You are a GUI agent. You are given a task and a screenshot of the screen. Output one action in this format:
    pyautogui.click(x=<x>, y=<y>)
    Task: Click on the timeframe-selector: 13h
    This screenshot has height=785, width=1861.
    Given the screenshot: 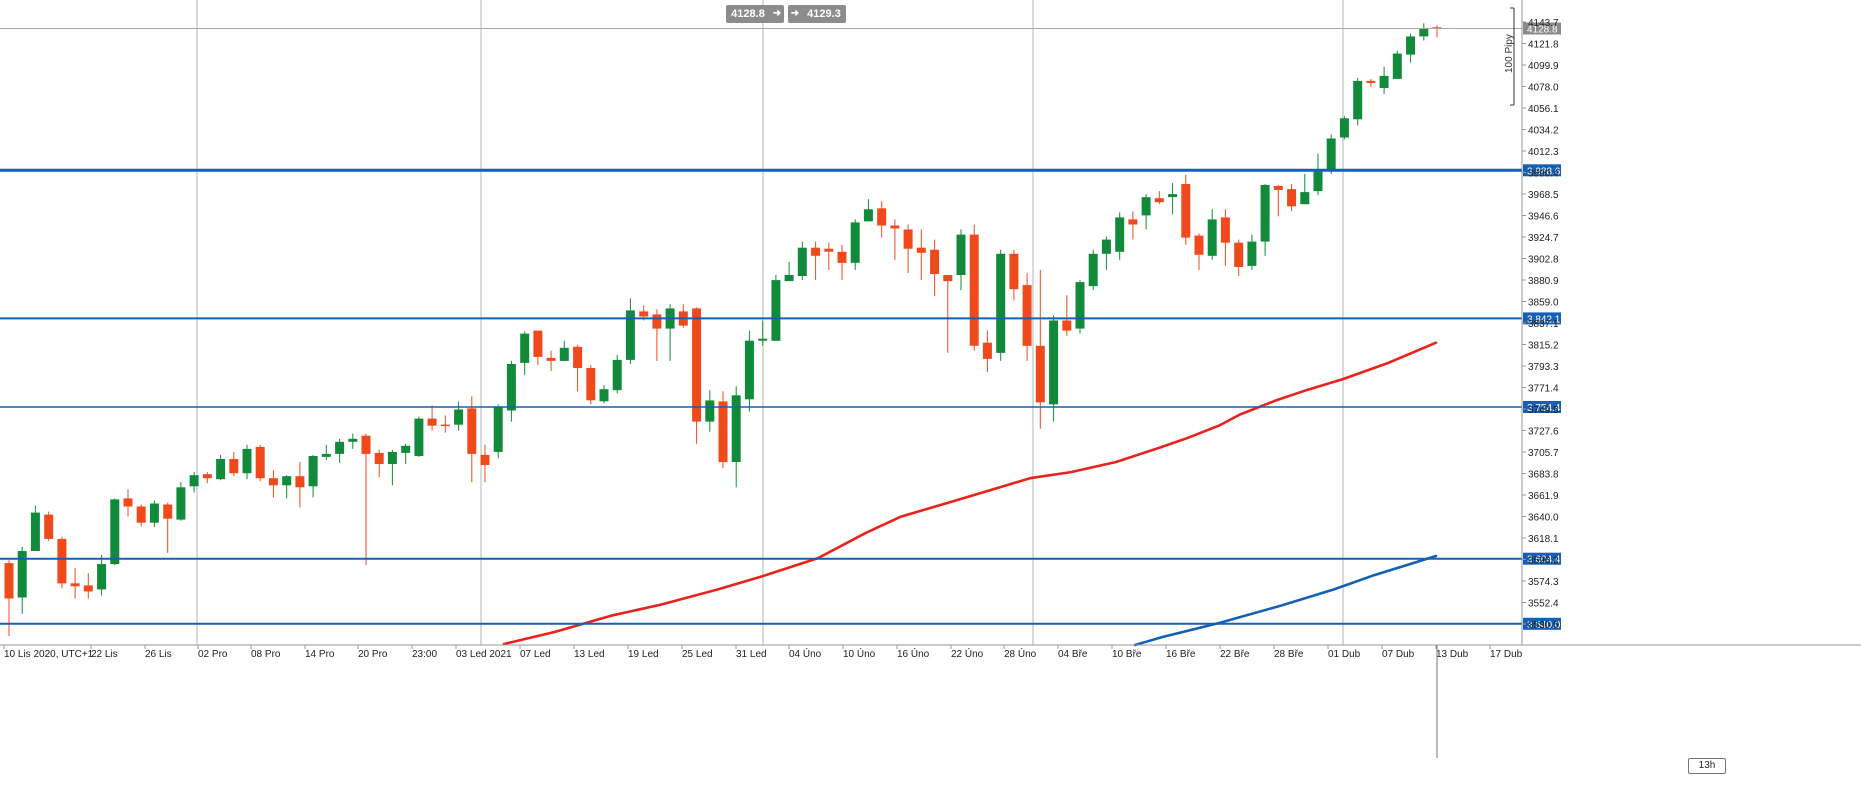 What is the action you would take?
    pyautogui.click(x=1707, y=766)
    